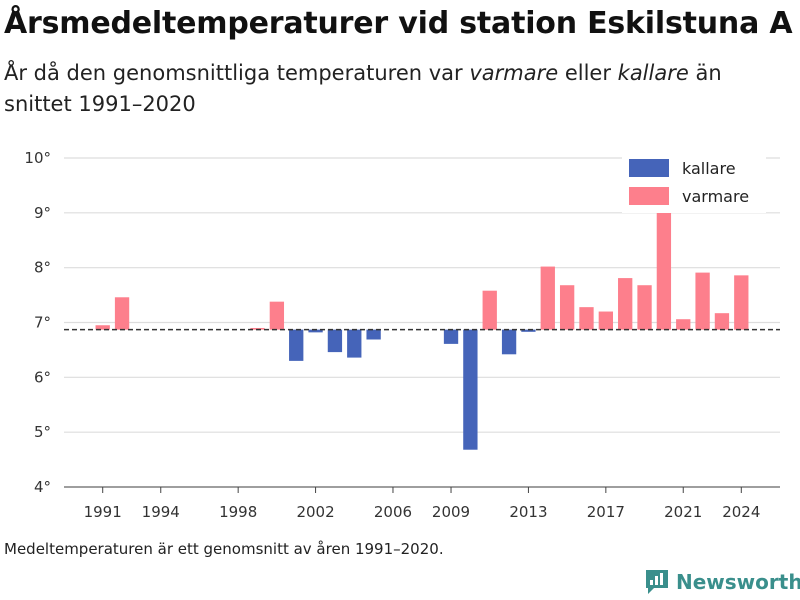  Describe the element at coordinates (161, 512) in the screenshot. I see `x-tick-label: 1994` at that location.